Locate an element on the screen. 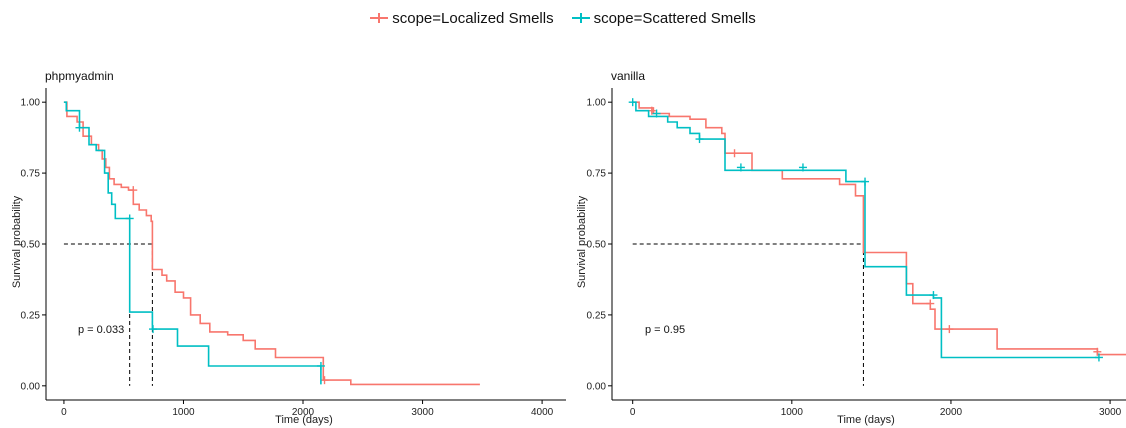 This screenshot has height=428, width=1126. p-value-annotation: p = 0.033 is located at coordinates (101, 330).